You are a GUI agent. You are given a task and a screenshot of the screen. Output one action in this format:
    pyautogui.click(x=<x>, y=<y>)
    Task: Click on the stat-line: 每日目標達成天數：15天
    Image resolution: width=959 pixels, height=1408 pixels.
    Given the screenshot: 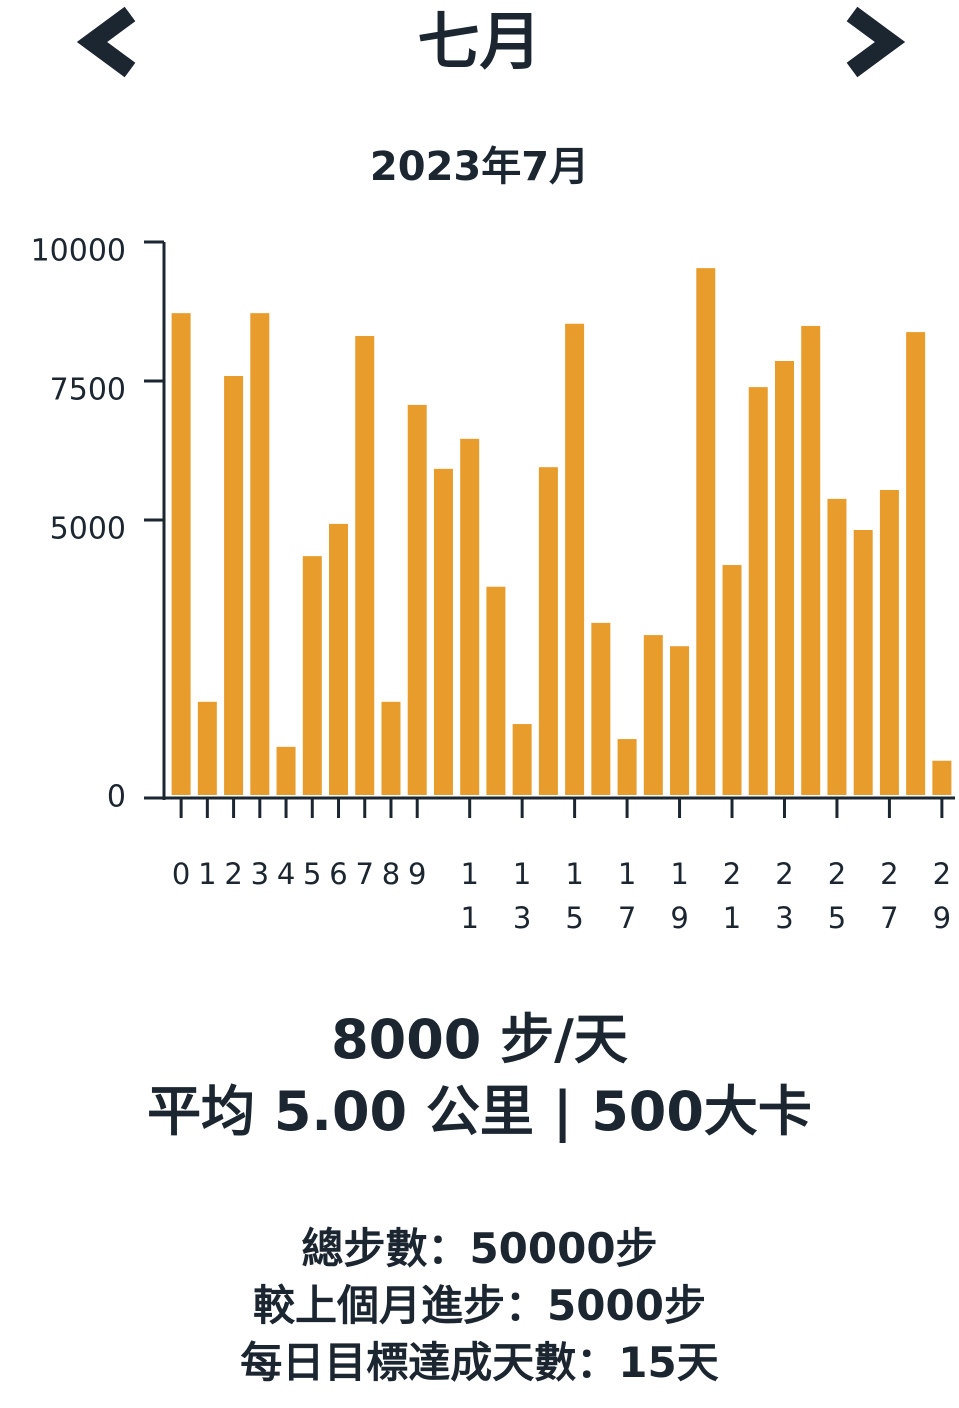 What is the action you would take?
    pyautogui.click(x=479, y=1362)
    